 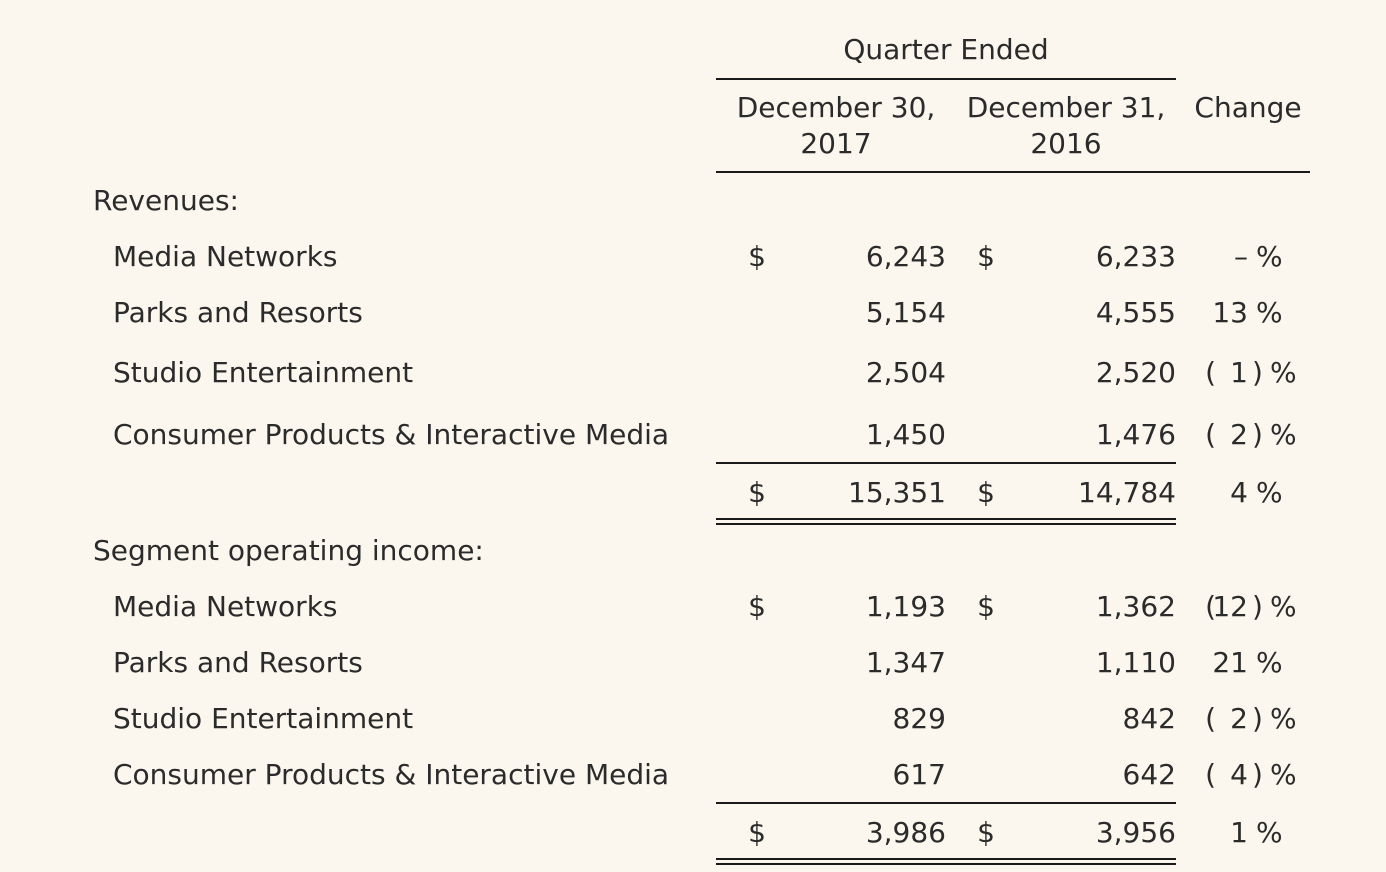 I want to click on revenues-total-pct: %, so click(x=1269, y=492).